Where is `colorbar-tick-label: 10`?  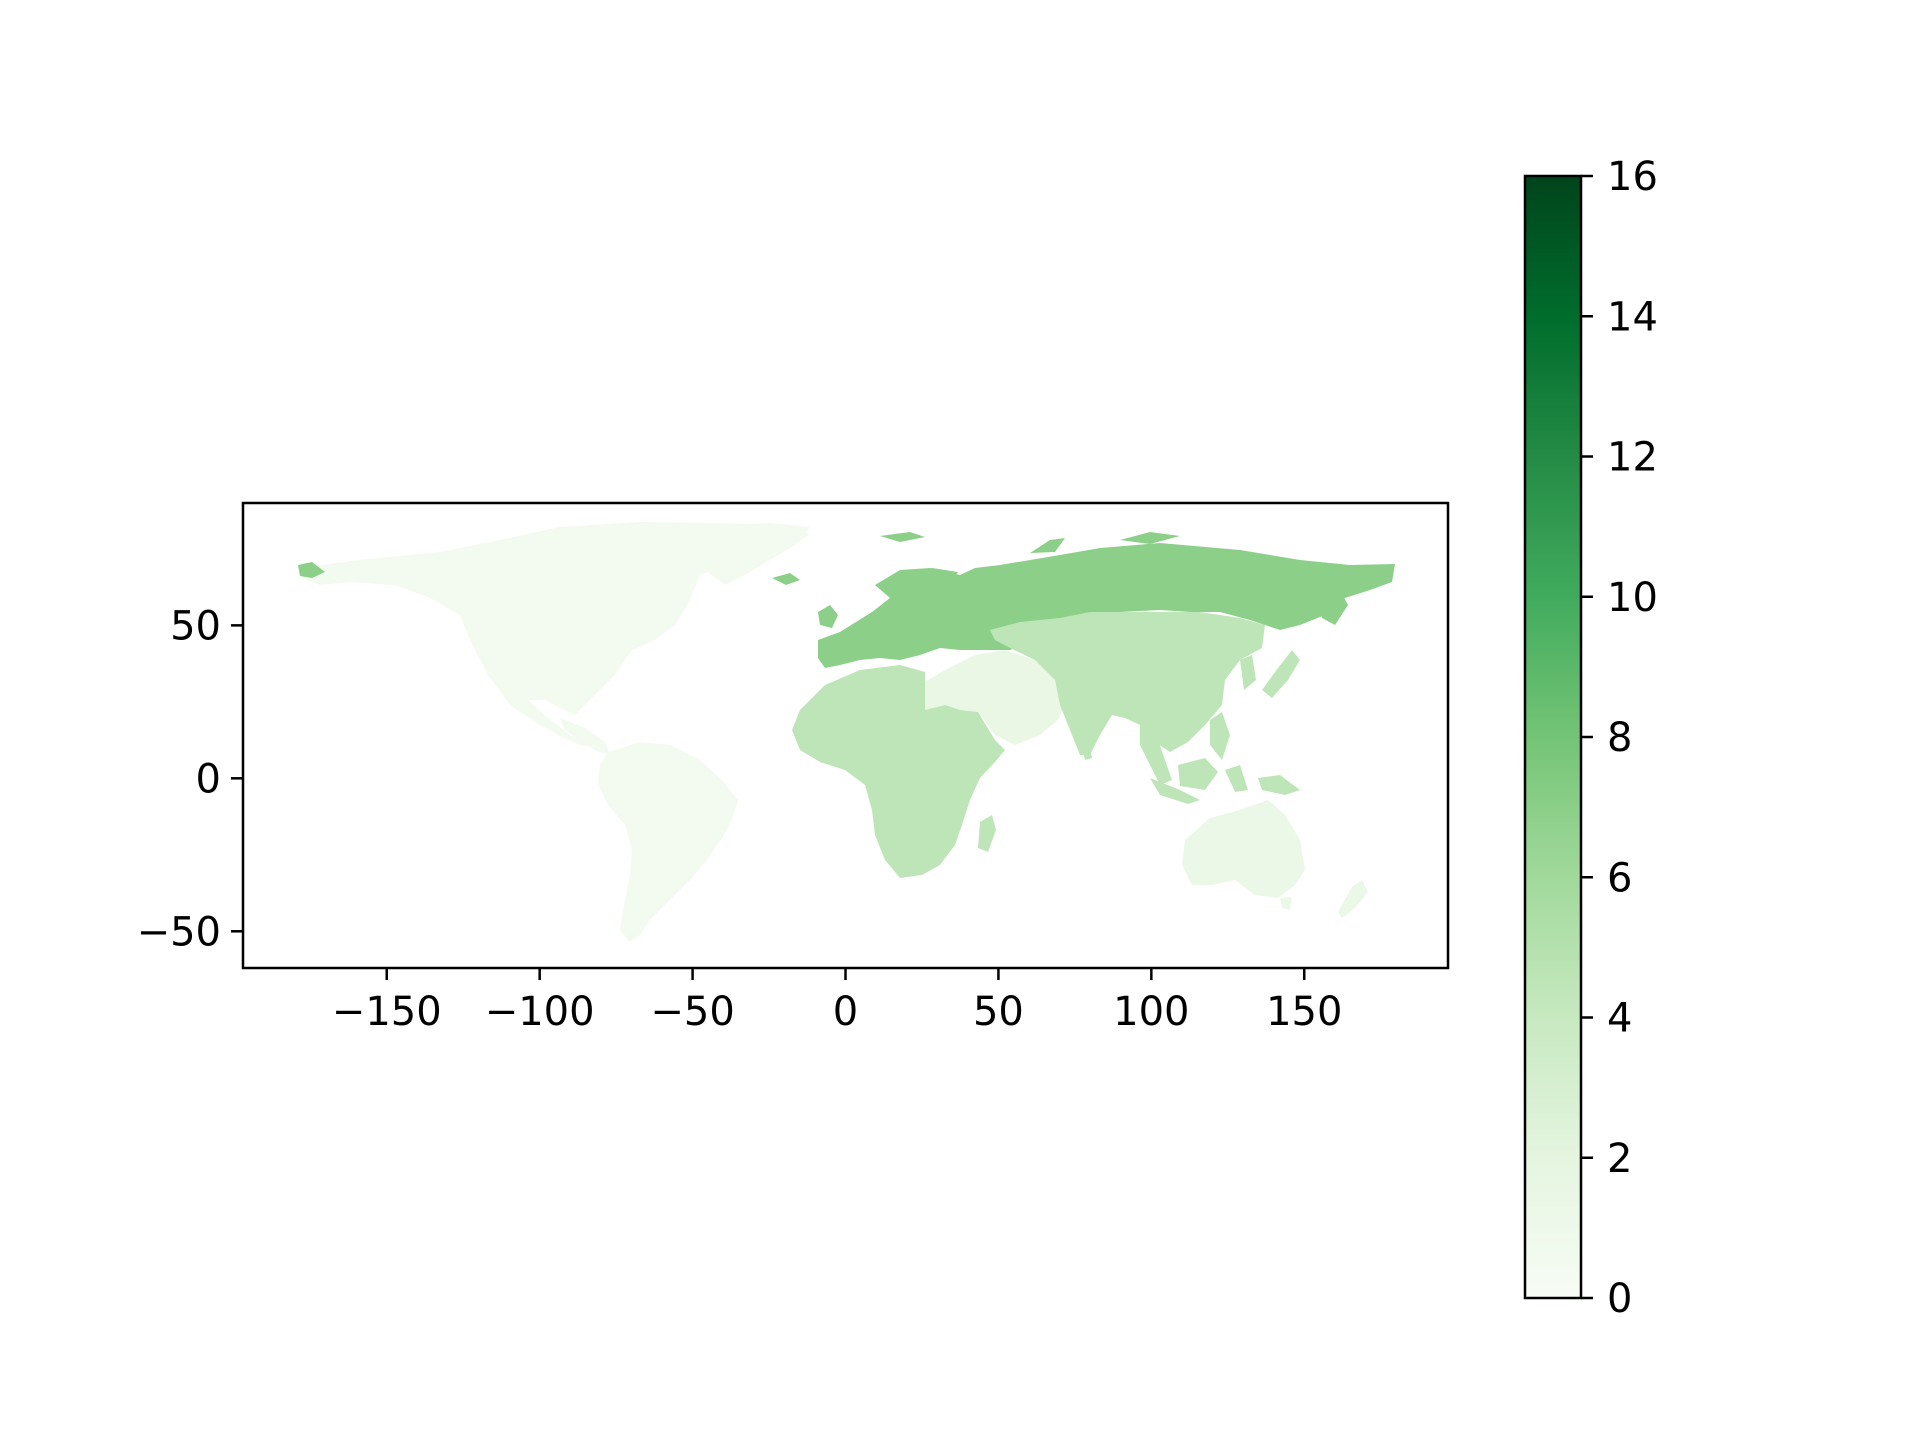
colorbar-tick-label: 10 is located at coordinates (1632, 598).